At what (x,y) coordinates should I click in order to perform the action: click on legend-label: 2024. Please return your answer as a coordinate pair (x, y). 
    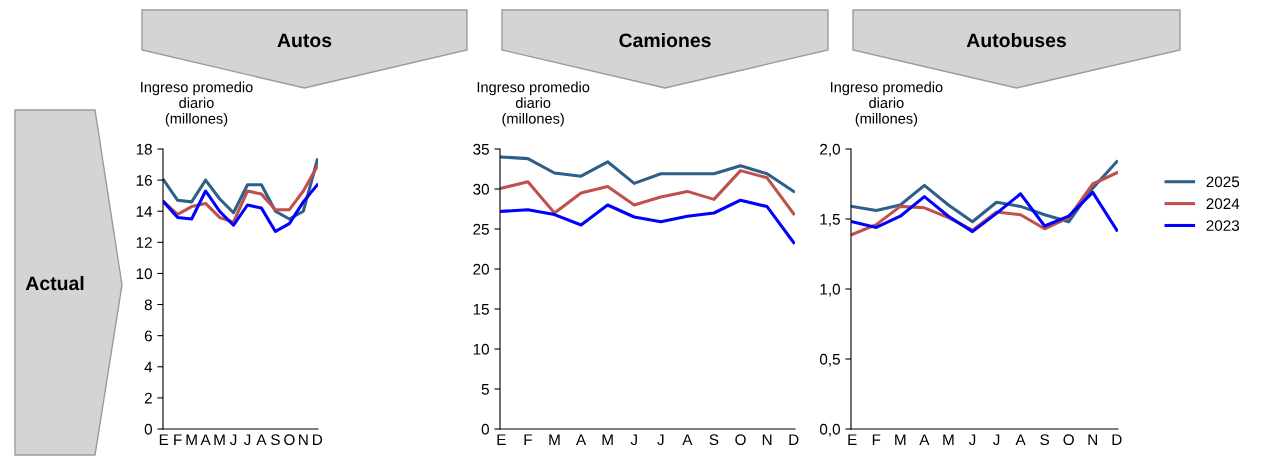
    Looking at the image, I should click on (1223, 204).